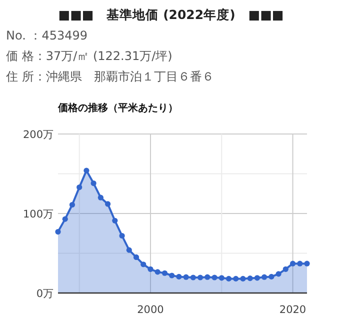  What do you see at coordinates (89, 56) in the screenshot?
I see `annotation: 価 格：37万/㎡ (122.31万/坪)` at bounding box center [89, 56].